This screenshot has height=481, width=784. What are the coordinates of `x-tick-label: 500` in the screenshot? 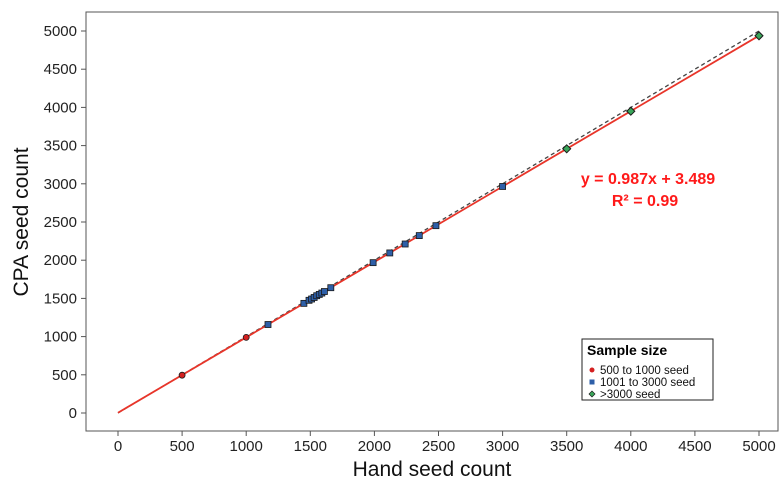 It's located at (182, 446).